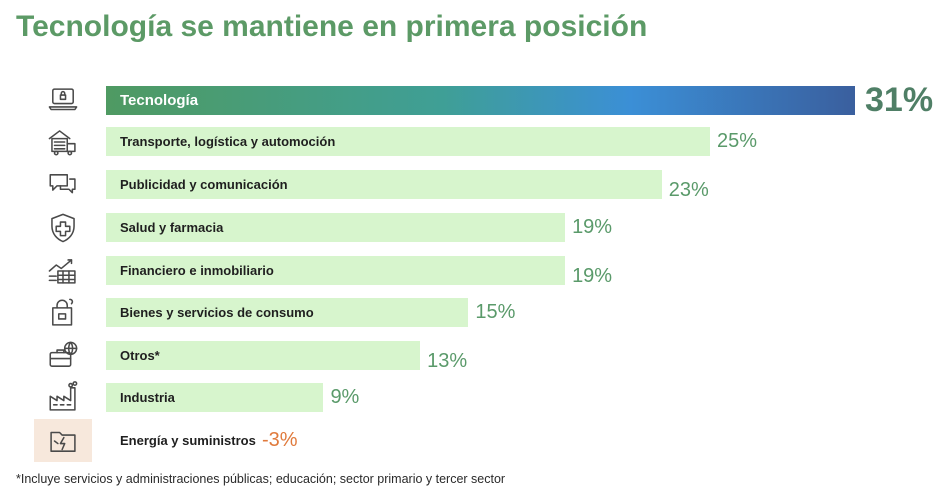 The height and width of the screenshot is (497, 948). Describe the element at coordinates (63, 270) in the screenshot. I see `financial-chart-building-icon` at that location.